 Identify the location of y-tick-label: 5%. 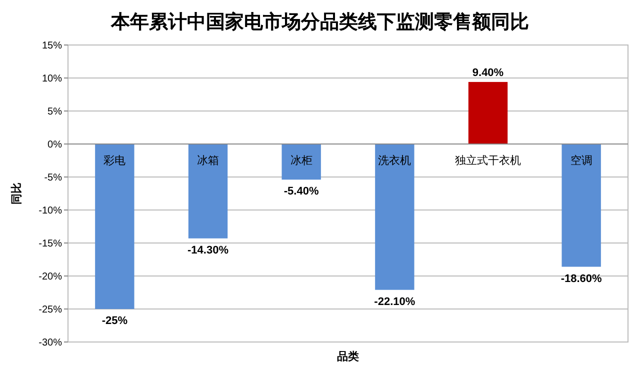
(55, 112).